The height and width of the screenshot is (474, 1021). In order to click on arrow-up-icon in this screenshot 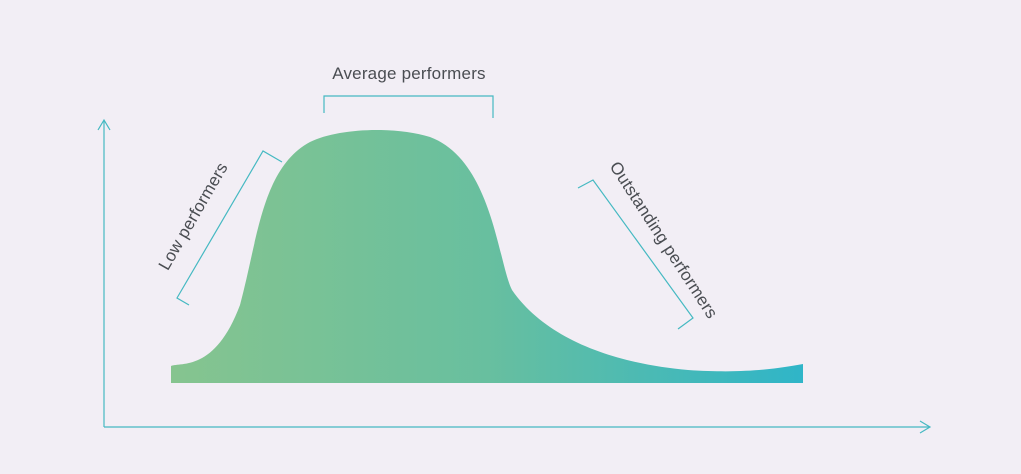, I will do `click(104, 124)`.